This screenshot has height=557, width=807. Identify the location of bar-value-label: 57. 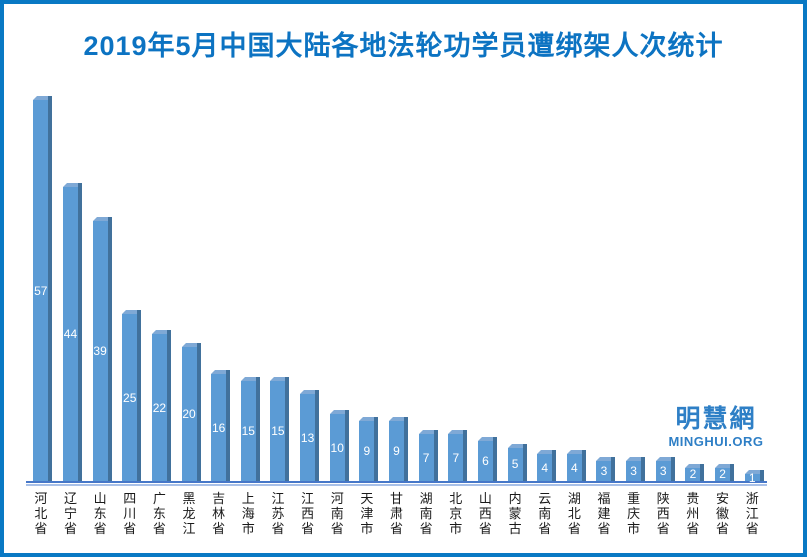
(41, 290).